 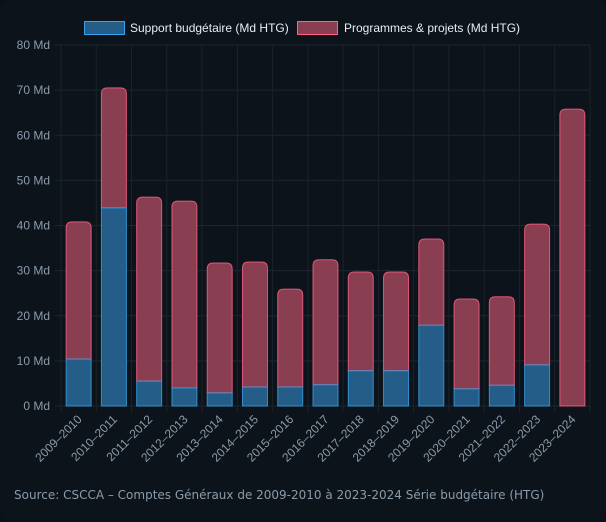 I want to click on legend-label: Support budgétaire (Md HTG), so click(x=209, y=28).